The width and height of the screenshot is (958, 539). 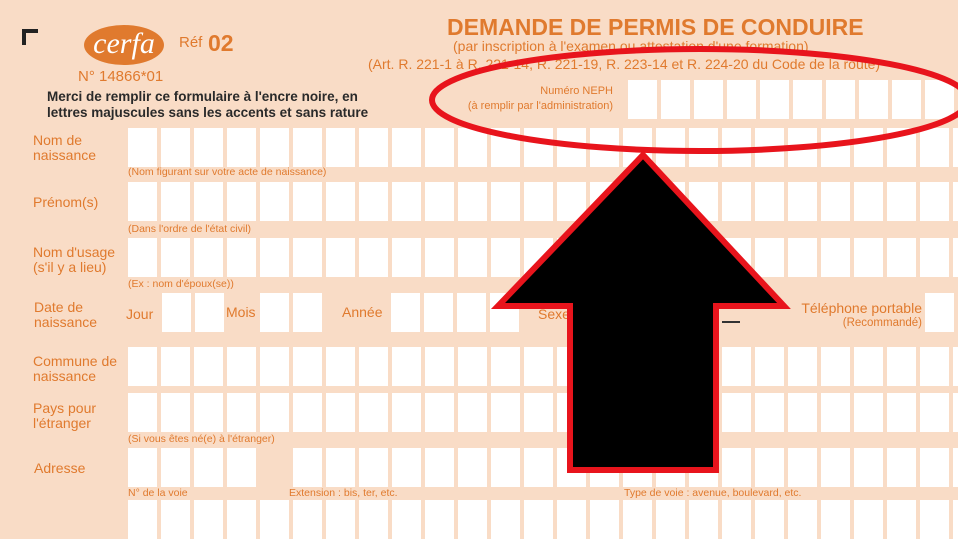 What do you see at coordinates (939, 312) in the screenshot?
I see `telephone-char-box` at bounding box center [939, 312].